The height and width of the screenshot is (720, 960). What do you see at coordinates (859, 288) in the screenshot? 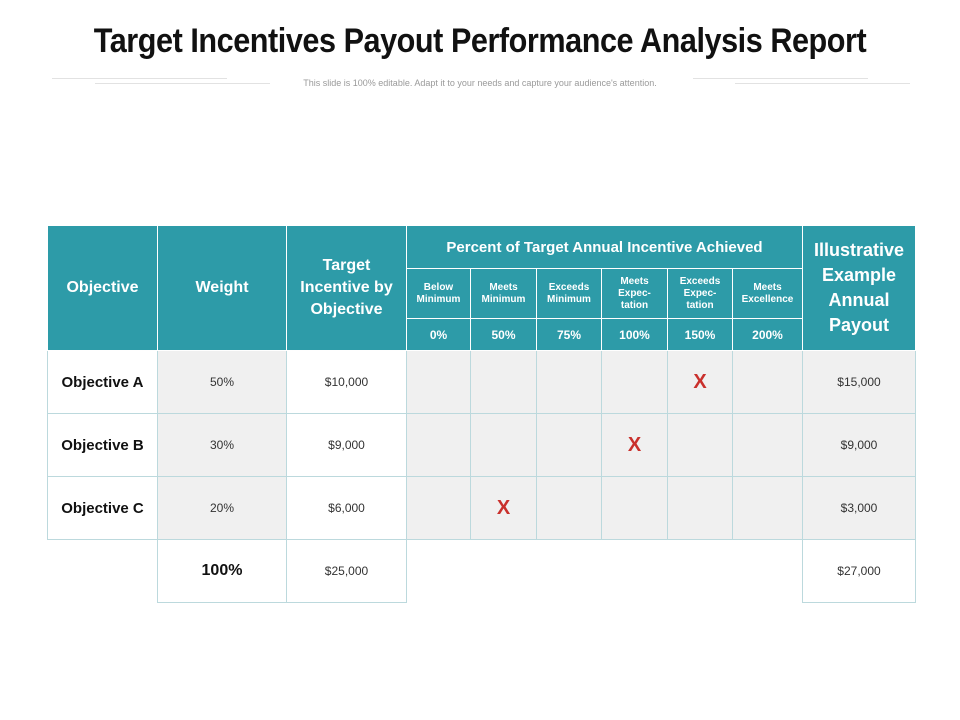
I see `header-illustrative-payout: Illustrative Example Annual Payout` at bounding box center [859, 288].